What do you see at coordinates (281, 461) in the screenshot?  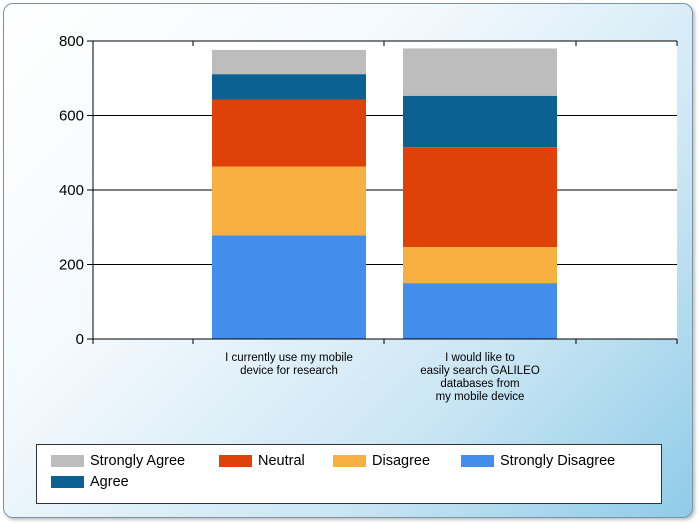 I see `legend-label: Neutral` at bounding box center [281, 461].